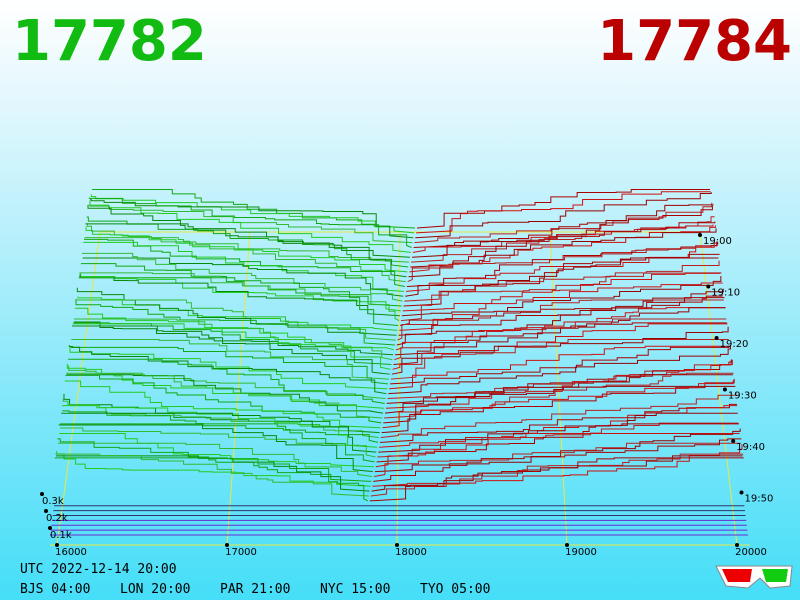 The image size is (800, 600). Describe the element at coordinates (411, 552) in the screenshot. I see `price-label: 18000` at that location.